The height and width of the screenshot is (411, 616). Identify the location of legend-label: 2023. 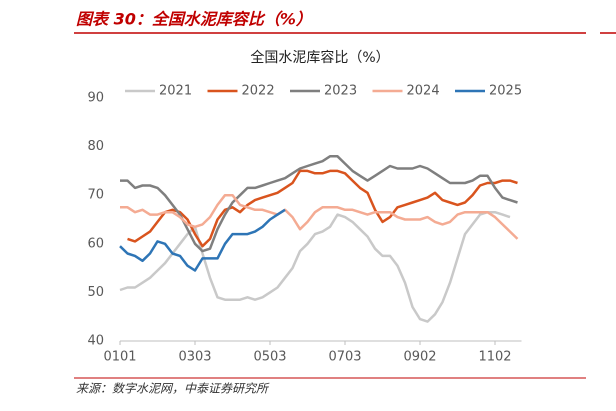
(340, 91).